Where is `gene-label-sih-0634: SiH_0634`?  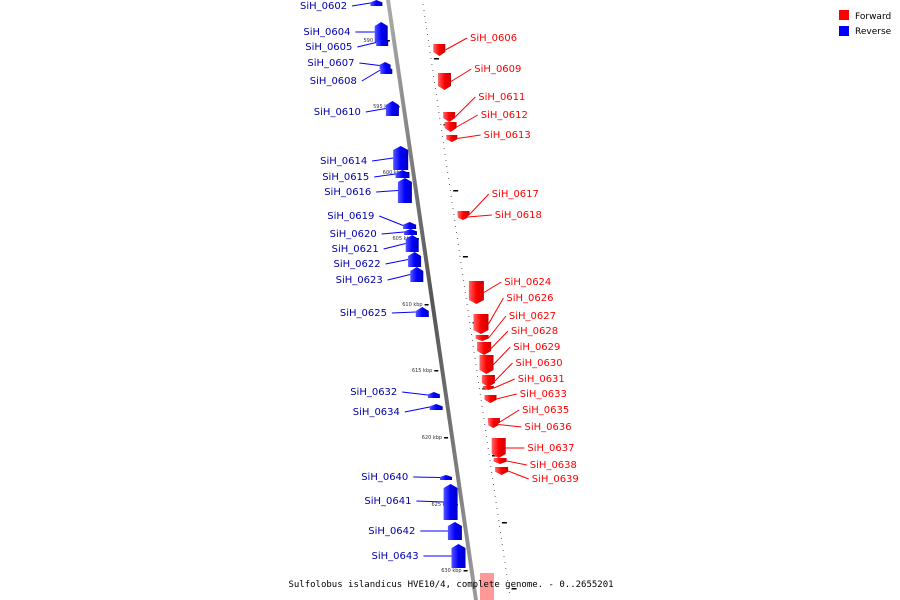
gene-label-sih-0634: SiH_0634 is located at coordinates (376, 412).